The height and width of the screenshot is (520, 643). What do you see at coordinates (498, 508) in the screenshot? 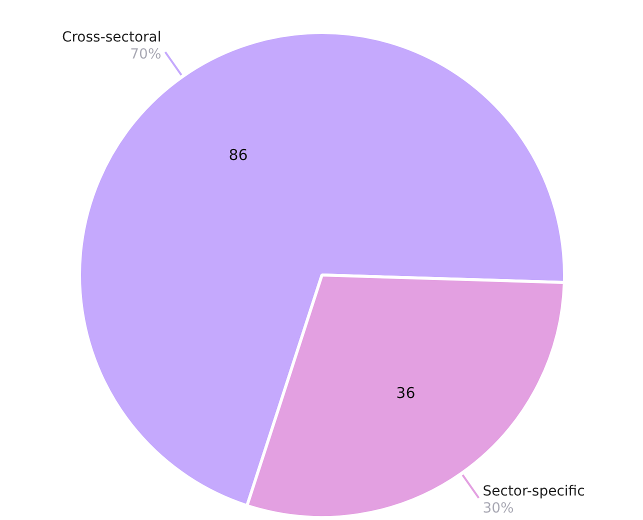
I see `text: 30%` at bounding box center [498, 508].